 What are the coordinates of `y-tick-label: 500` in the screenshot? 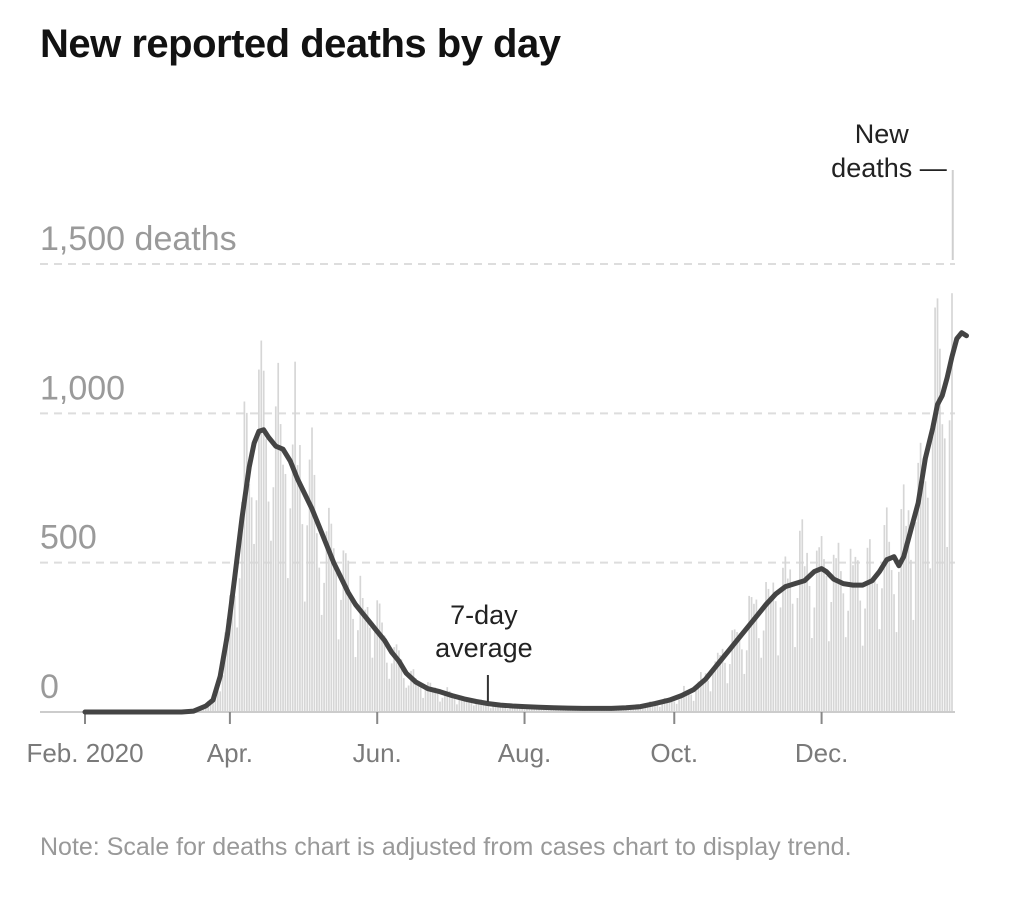 It's located at (68, 538).